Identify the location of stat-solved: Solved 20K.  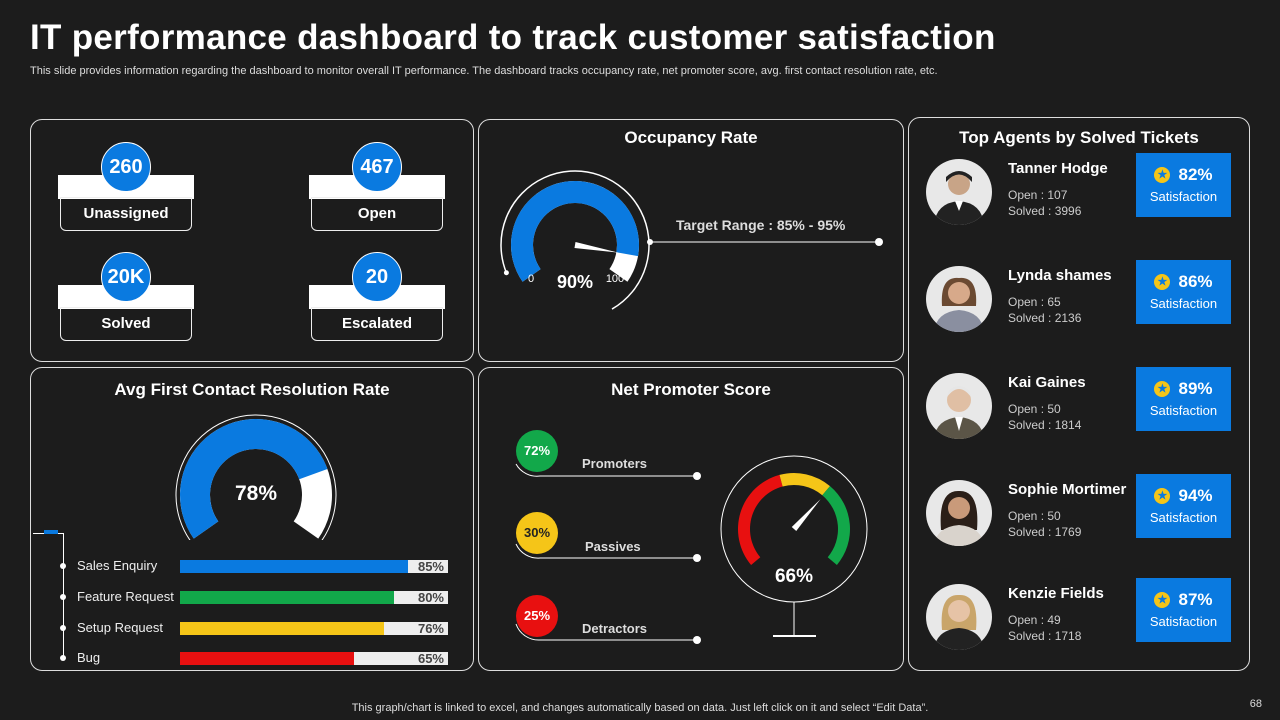
(126, 296).